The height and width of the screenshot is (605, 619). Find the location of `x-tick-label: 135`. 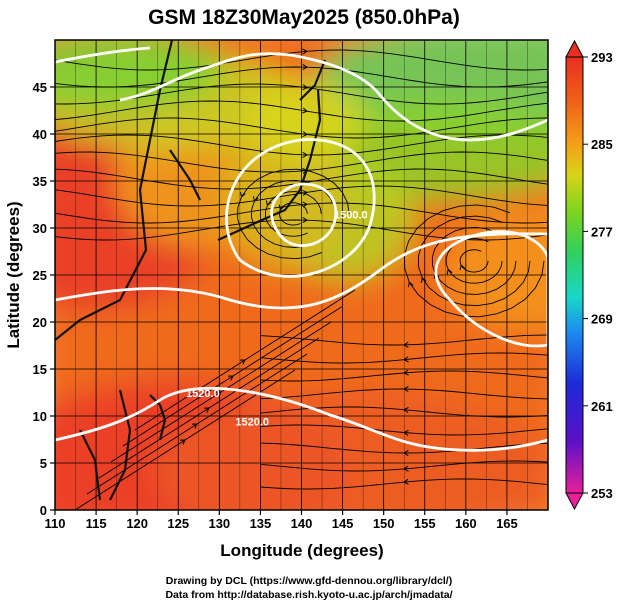

x-tick-label: 135 is located at coordinates (261, 523).